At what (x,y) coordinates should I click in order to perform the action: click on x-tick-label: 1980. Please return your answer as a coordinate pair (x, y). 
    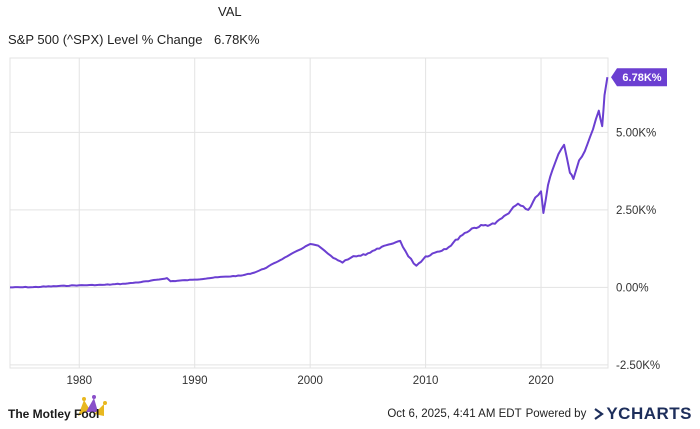
    Looking at the image, I should click on (79, 381).